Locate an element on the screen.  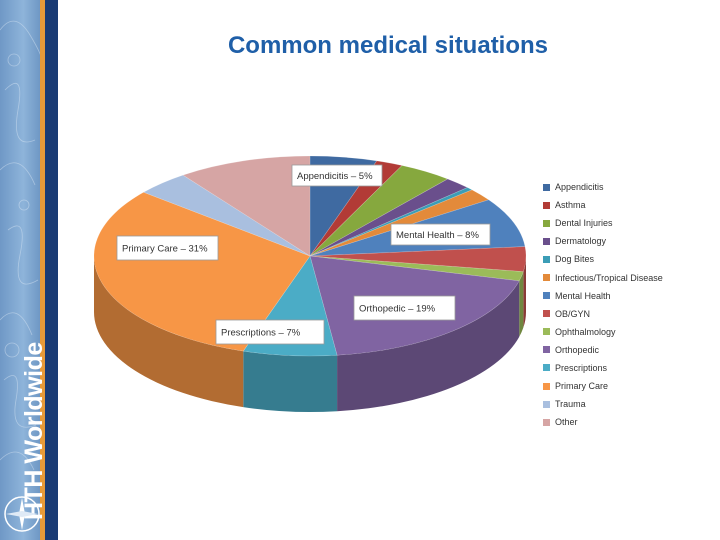
legend-item-primary-care: Primary Care is located at coordinates (603, 386).